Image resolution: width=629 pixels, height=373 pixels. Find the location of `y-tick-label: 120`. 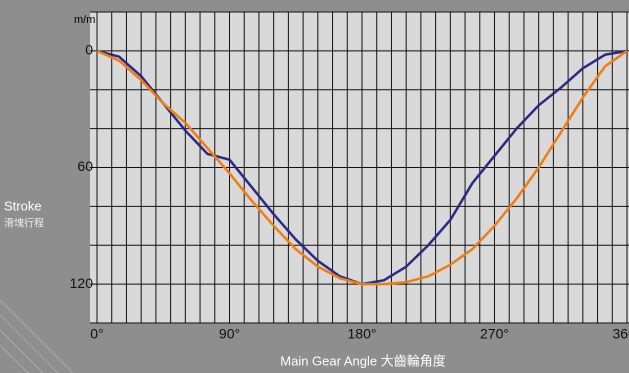

y-tick-label: 120 is located at coordinates (82, 283).